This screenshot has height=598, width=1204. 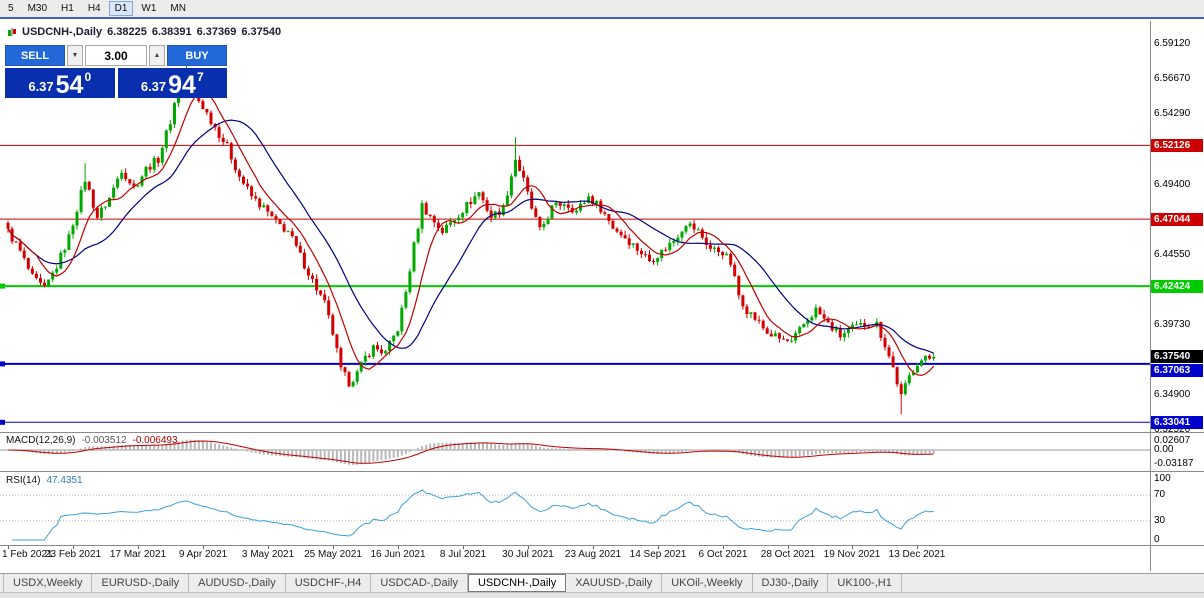 What do you see at coordinates (127, 32) in the screenshot?
I see `ohlc-open: 6.38225` at bounding box center [127, 32].